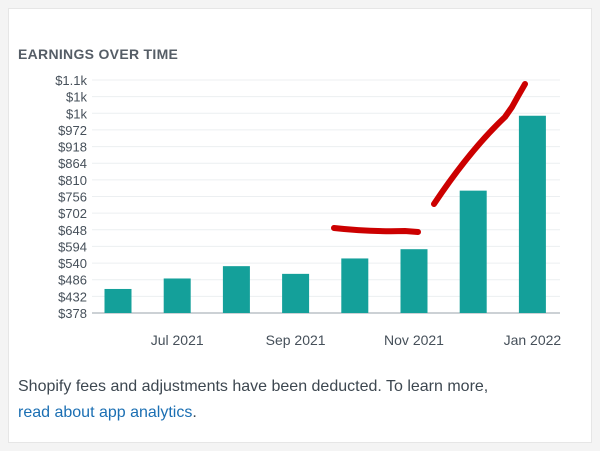  I want to click on y-tick-label: $432, so click(72, 296).